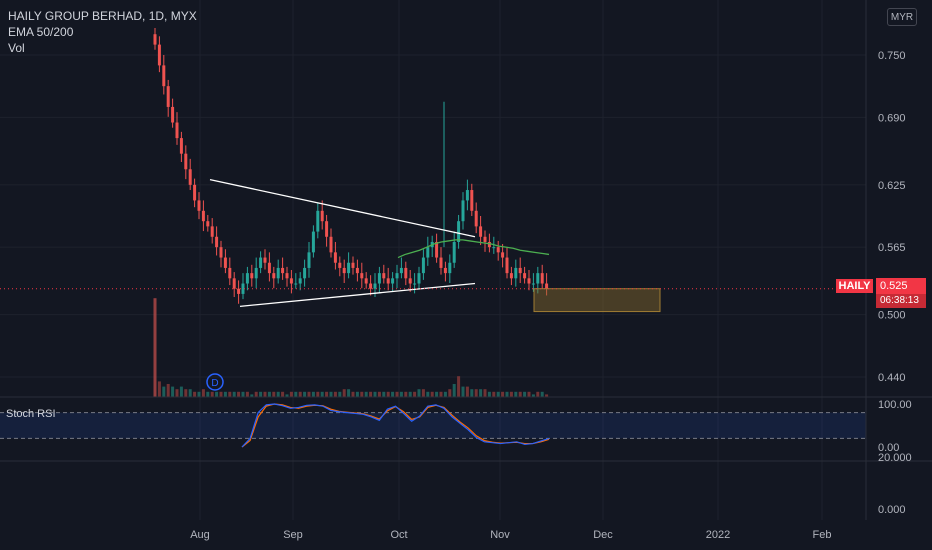 This screenshot has height=550, width=932. I want to click on currency-button: MYR, so click(902, 17).